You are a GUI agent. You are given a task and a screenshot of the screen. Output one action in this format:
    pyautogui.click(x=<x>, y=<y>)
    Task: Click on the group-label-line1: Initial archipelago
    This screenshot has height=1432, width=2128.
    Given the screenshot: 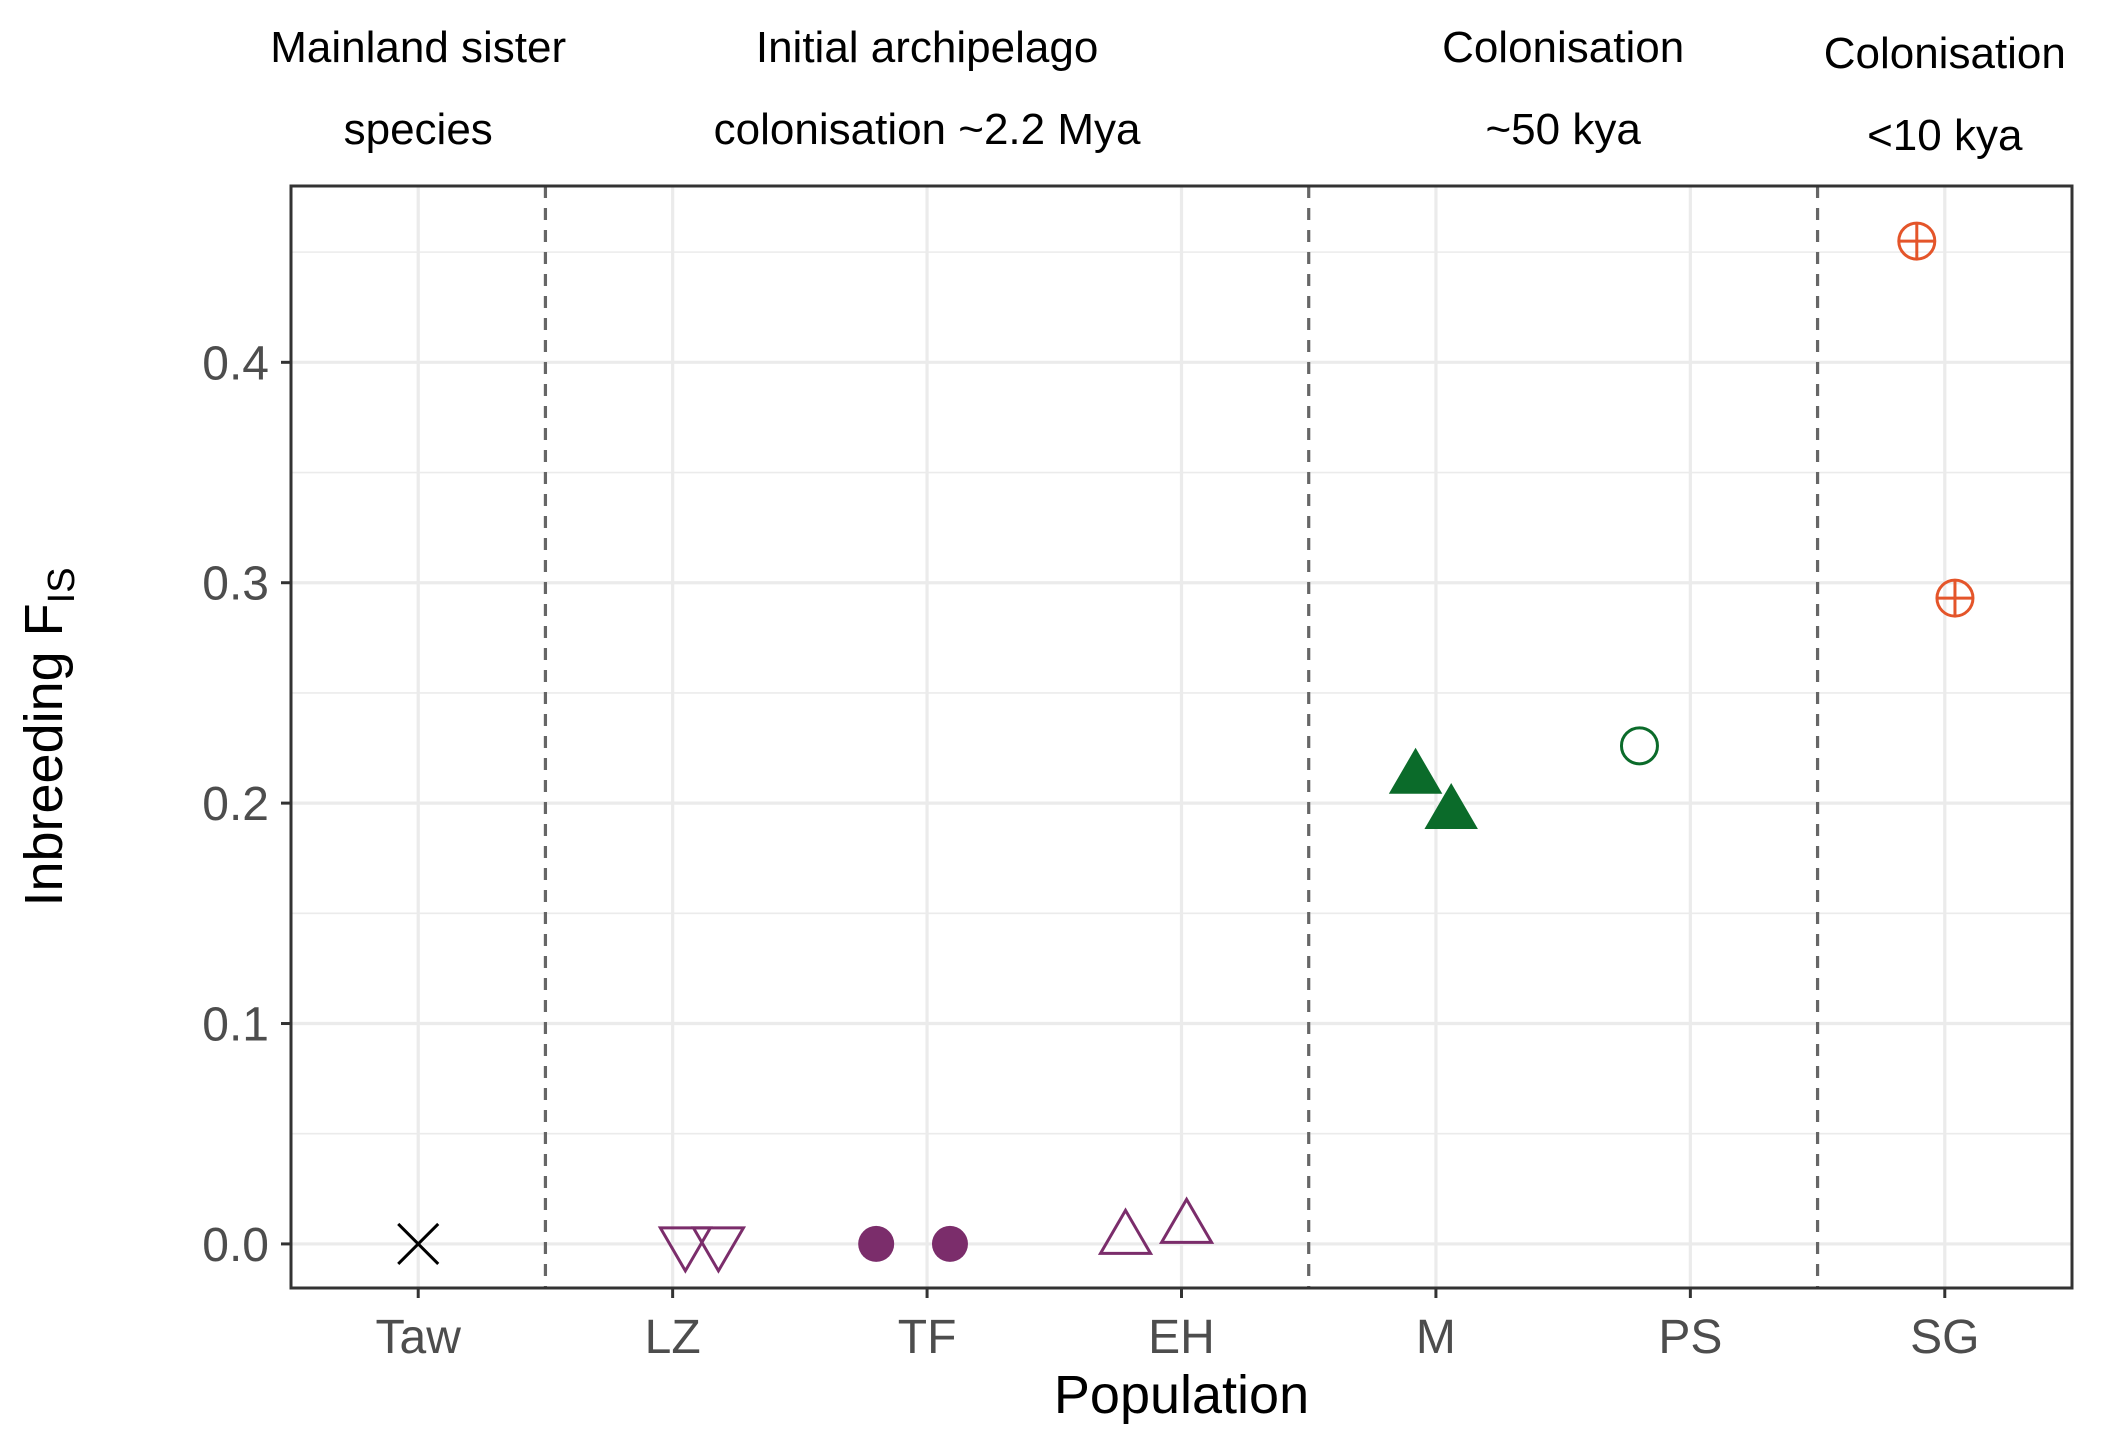 What is the action you would take?
    pyautogui.click(x=927, y=47)
    